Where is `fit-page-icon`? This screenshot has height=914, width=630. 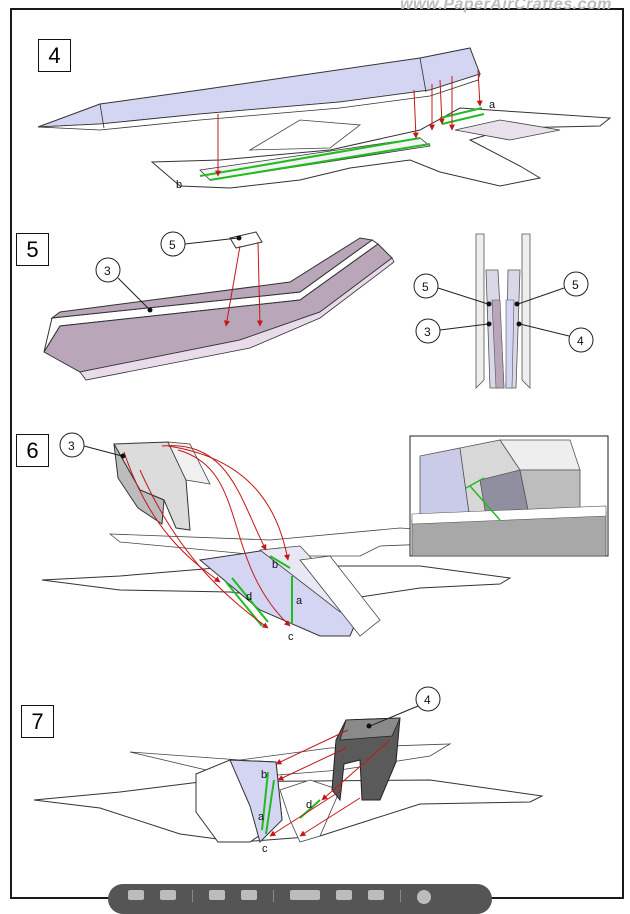
fit-page-icon is located at coordinates (305, 895).